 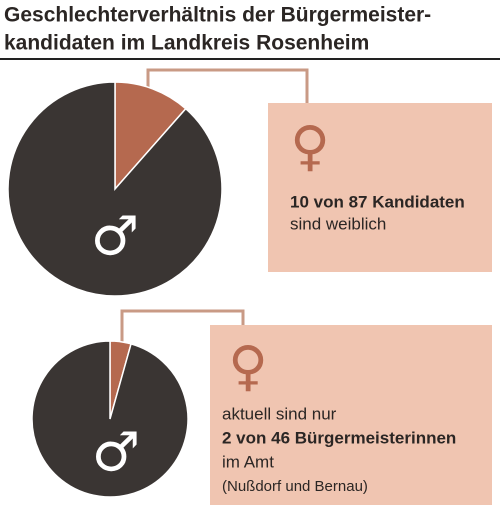 I want to click on caption-line: 2 von 46 Bürgermeisterinnen, so click(x=339, y=437).